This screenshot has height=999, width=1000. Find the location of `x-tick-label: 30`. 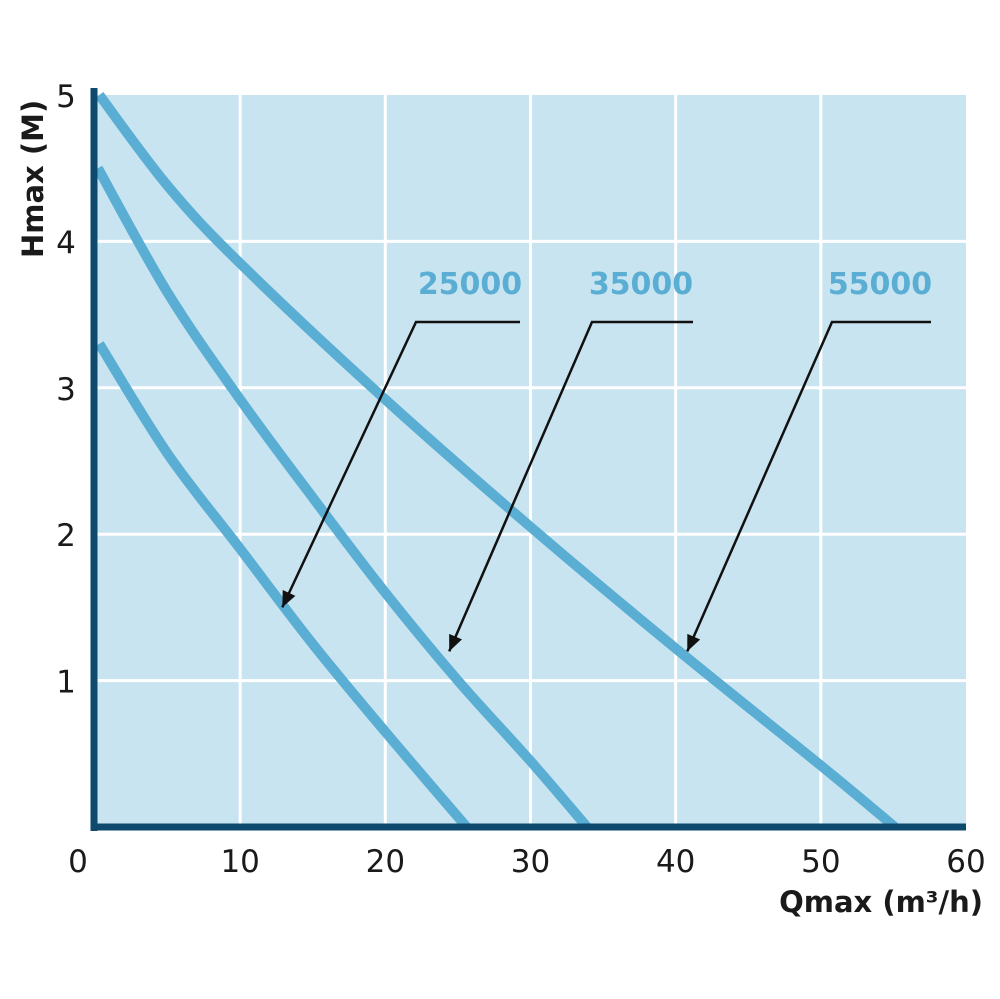

x-tick-label: 30 is located at coordinates (530, 862).